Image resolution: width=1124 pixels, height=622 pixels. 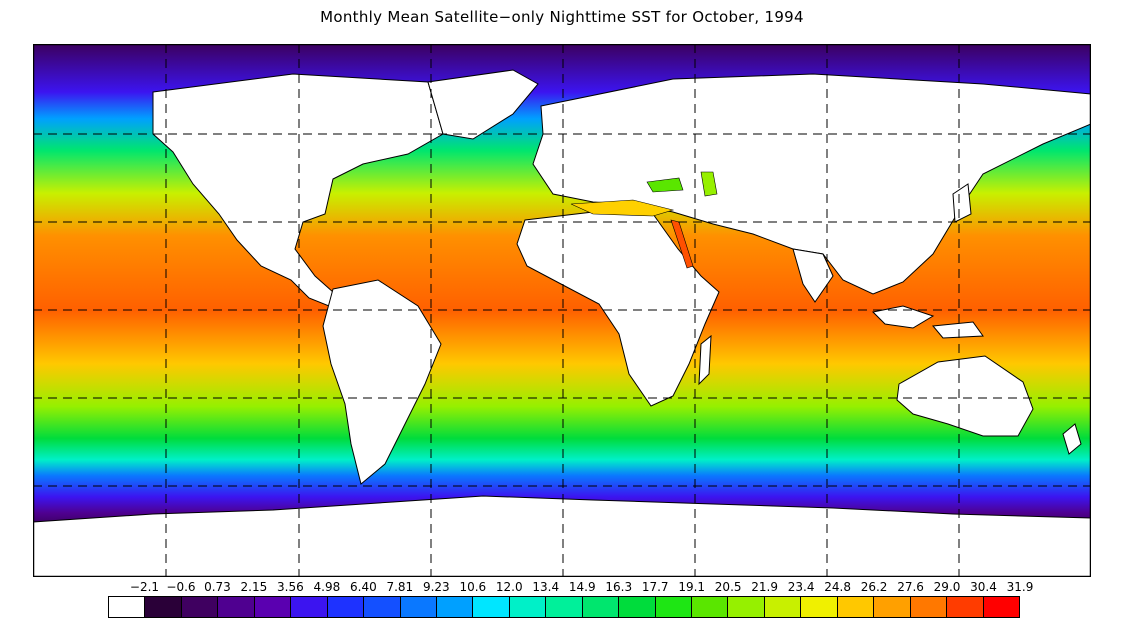 What do you see at coordinates (217, 587) in the screenshot?
I see `legend-tick-label: 0.73` at bounding box center [217, 587].